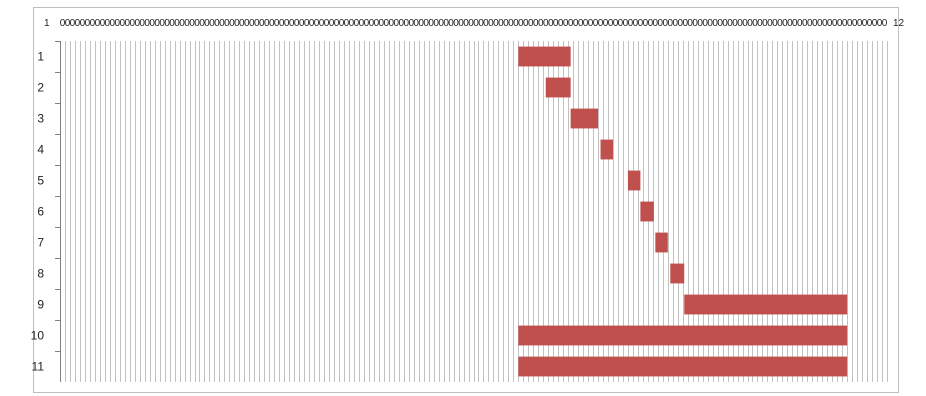 The height and width of the screenshot is (396, 926). Describe the element at coordinates (40, 243) in the screenshot. I see `y-tick-label: 7` at that location.